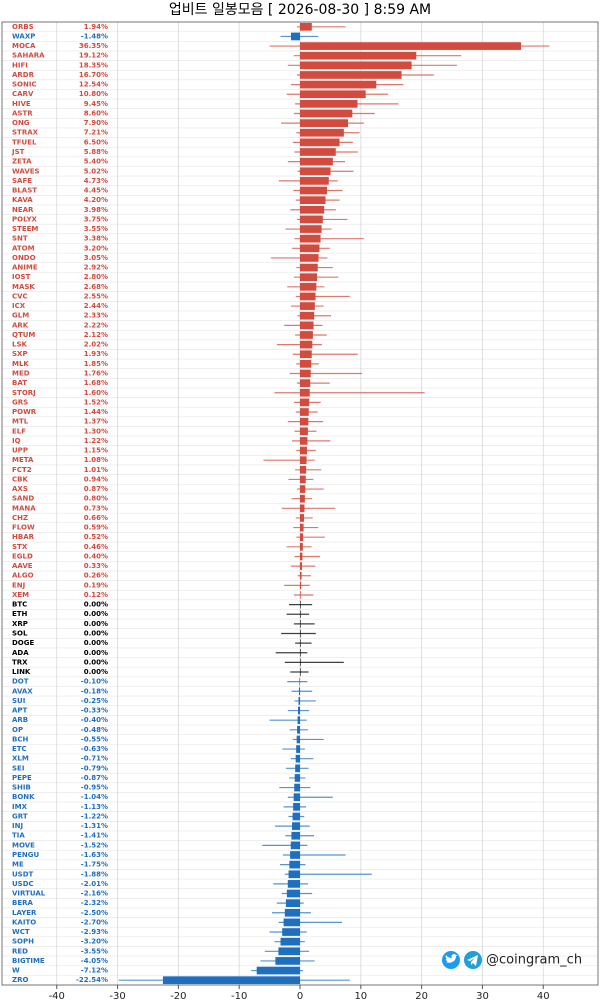 The width and height of the screenshot is (600, 1000). What do you see at coordinates (421, 995) in the screenshot?
I see `x-tick-label: 20` at bounding box center [421, 995].